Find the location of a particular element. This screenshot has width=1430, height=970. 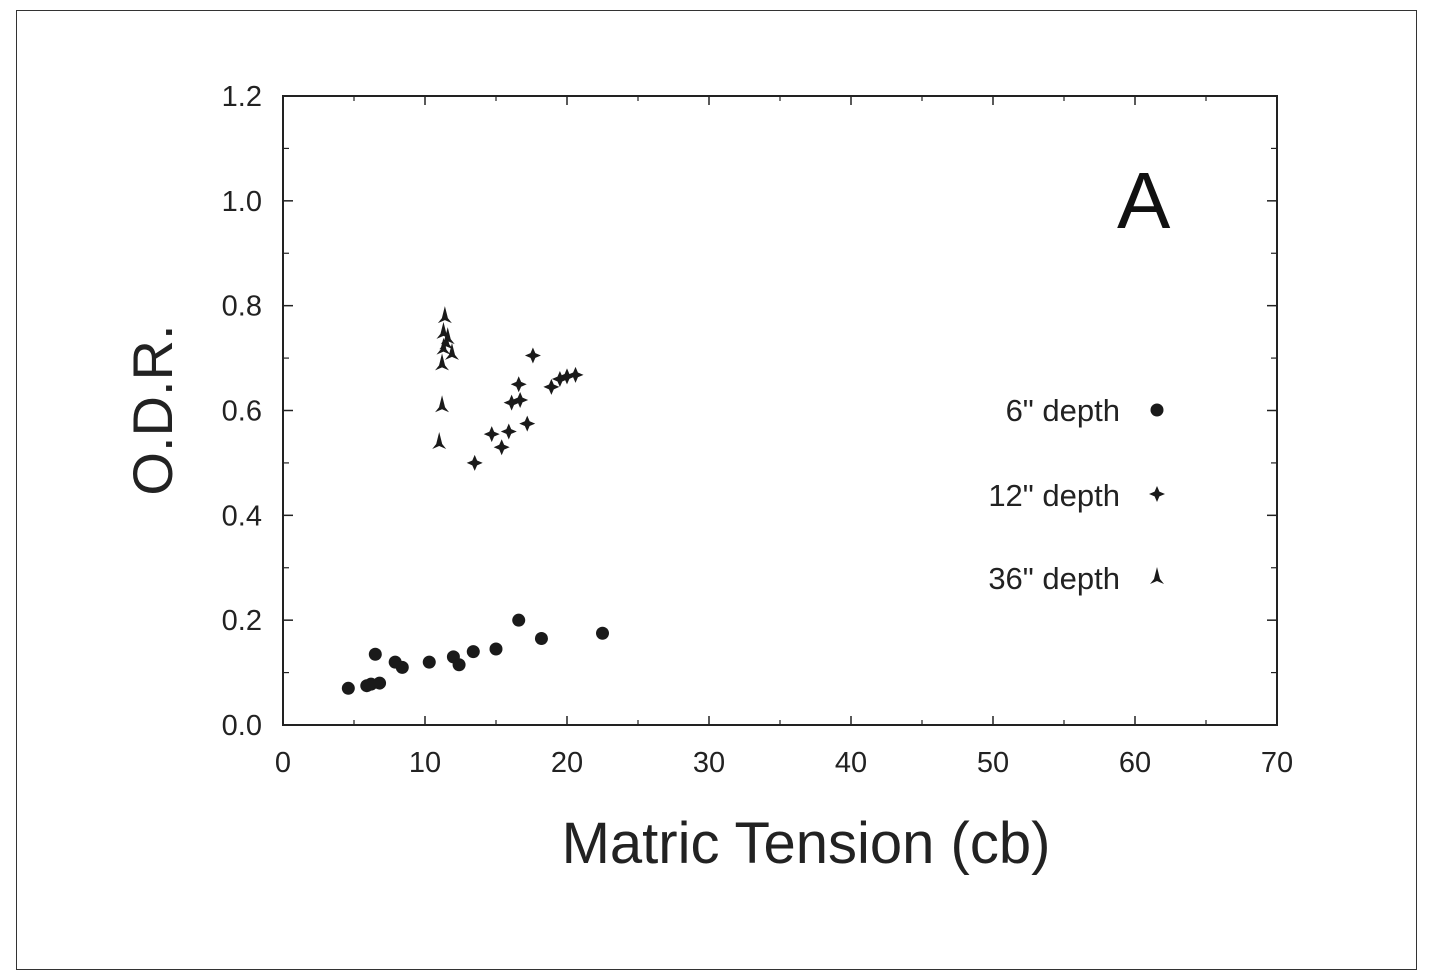

y-tick-label: 0.0 is located at coordinates (242, 726).